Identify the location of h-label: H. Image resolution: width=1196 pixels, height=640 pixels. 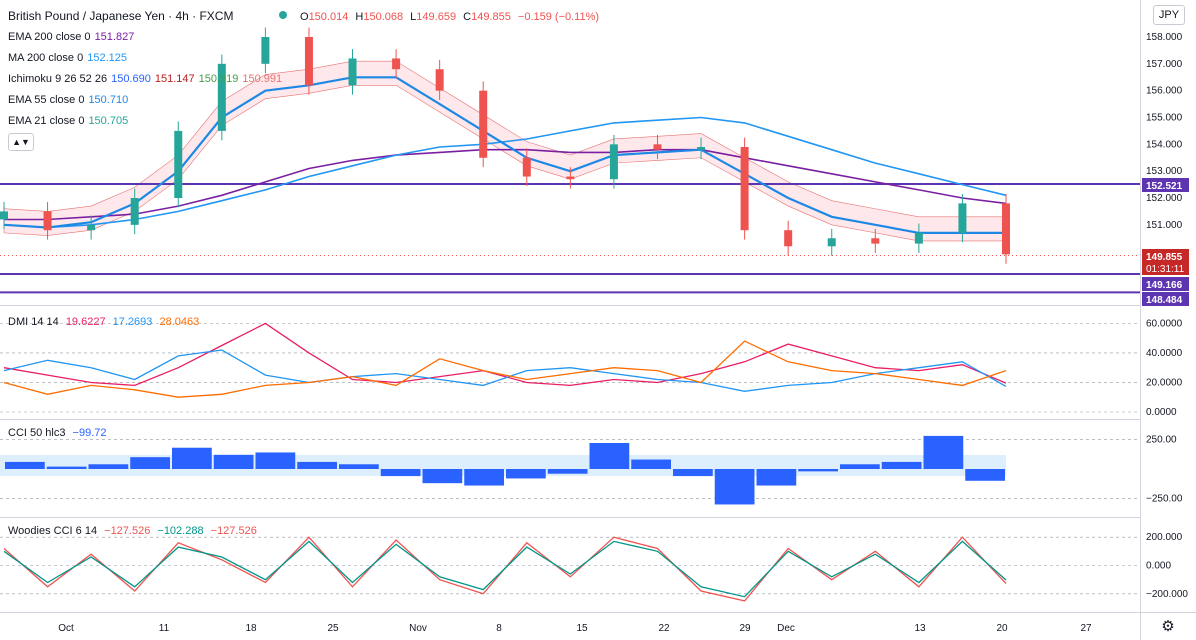
(359, 17).